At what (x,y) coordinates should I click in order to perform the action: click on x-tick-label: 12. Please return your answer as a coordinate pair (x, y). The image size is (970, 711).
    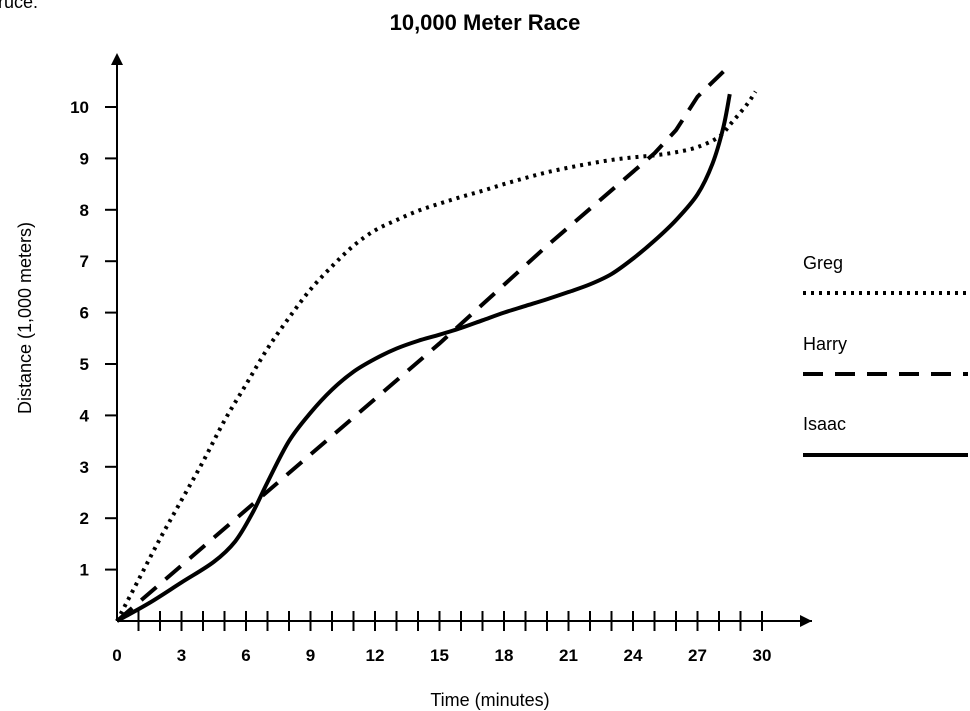
    Looking at the image, I should click on (375, 655).